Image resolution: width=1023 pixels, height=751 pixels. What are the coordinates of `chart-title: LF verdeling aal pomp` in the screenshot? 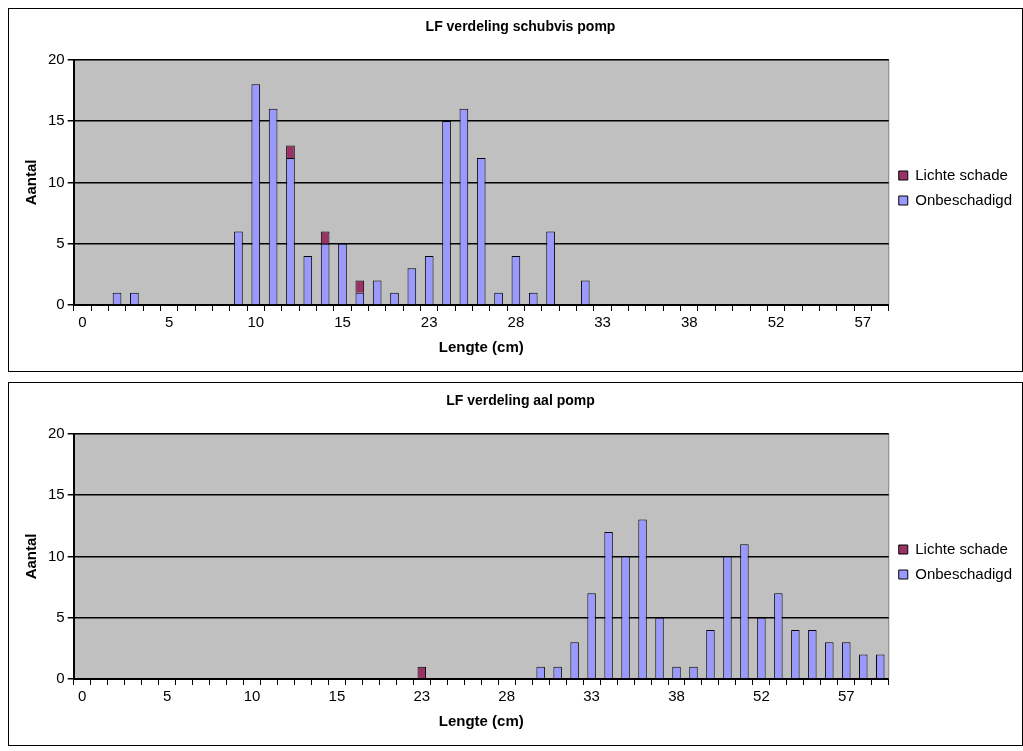 It's located at (520, 400).